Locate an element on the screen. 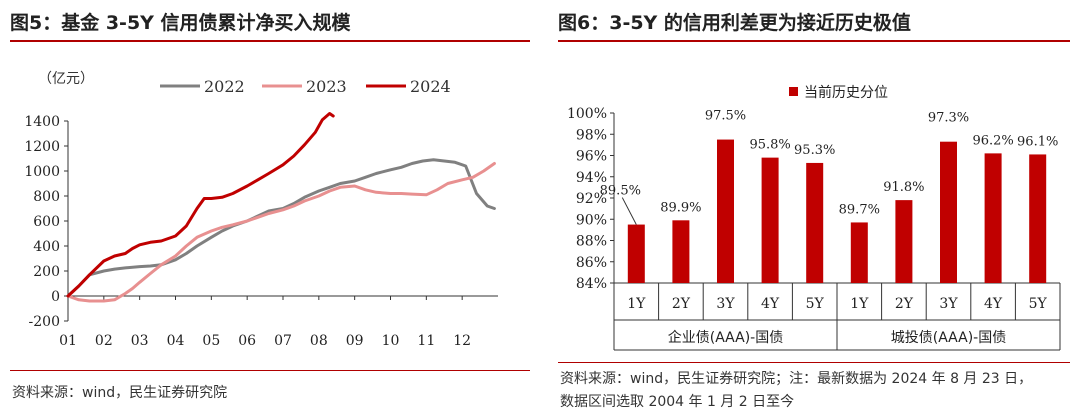 Image resolution: width=1080 pixels, height=416 pixels. x-tick-label: 09 is located at coordinates (355, 341).